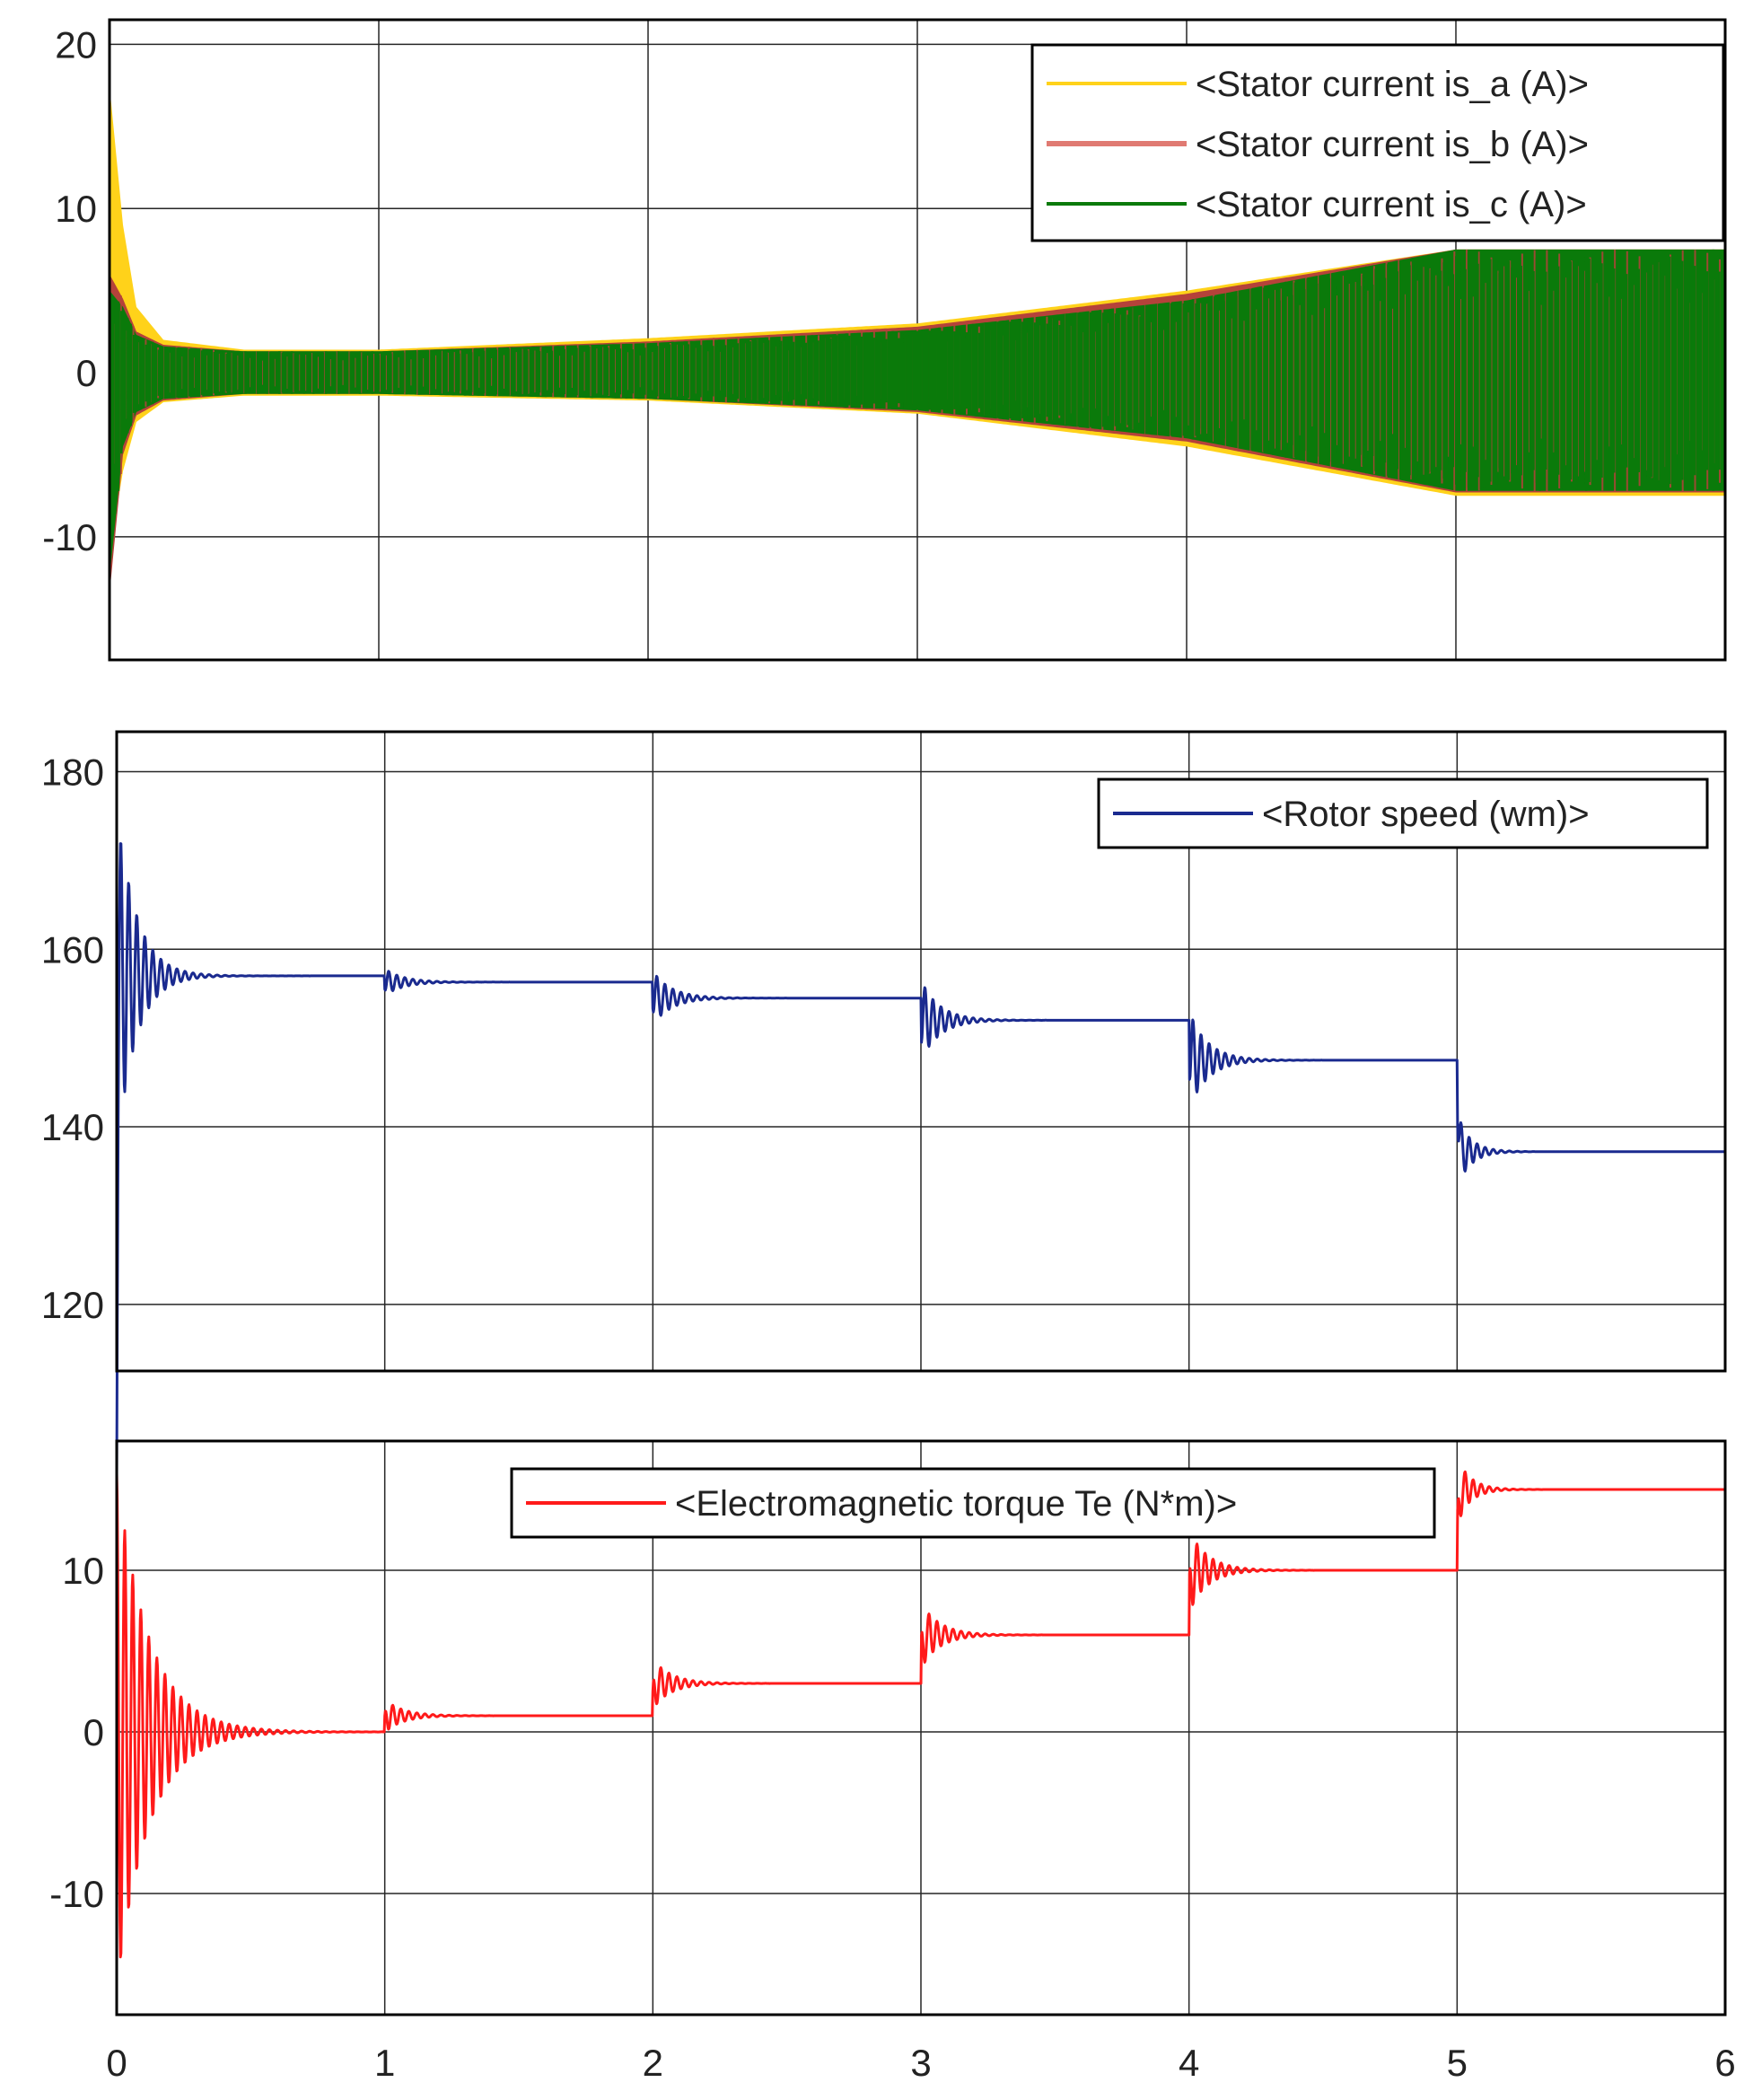 This screenshot has width=1753, height=2100. What do you see at coordinates (1391, 204) in the screenshot?
I see `legend-label-is-c: <Stator current is_c (A)>` at bounding box center [1391, 204].